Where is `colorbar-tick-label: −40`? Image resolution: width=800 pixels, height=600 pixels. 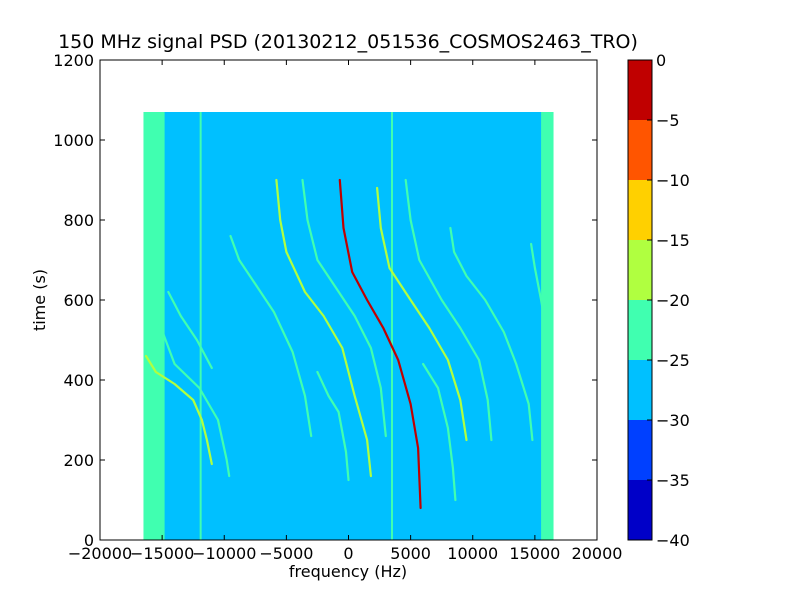 colorbar-tick-label: −40 is located at coordinates (673, 540).